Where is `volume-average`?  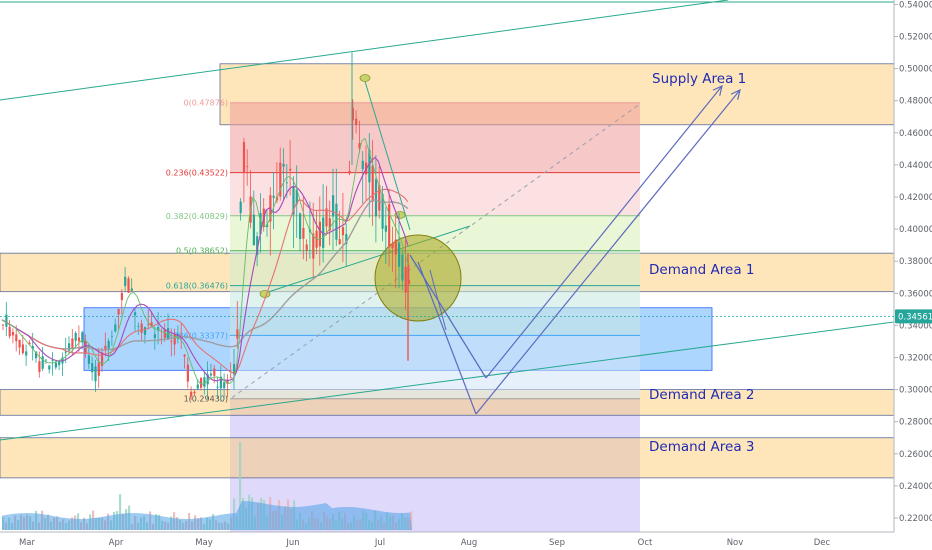 volume-average is located at coordinates (207, 515).